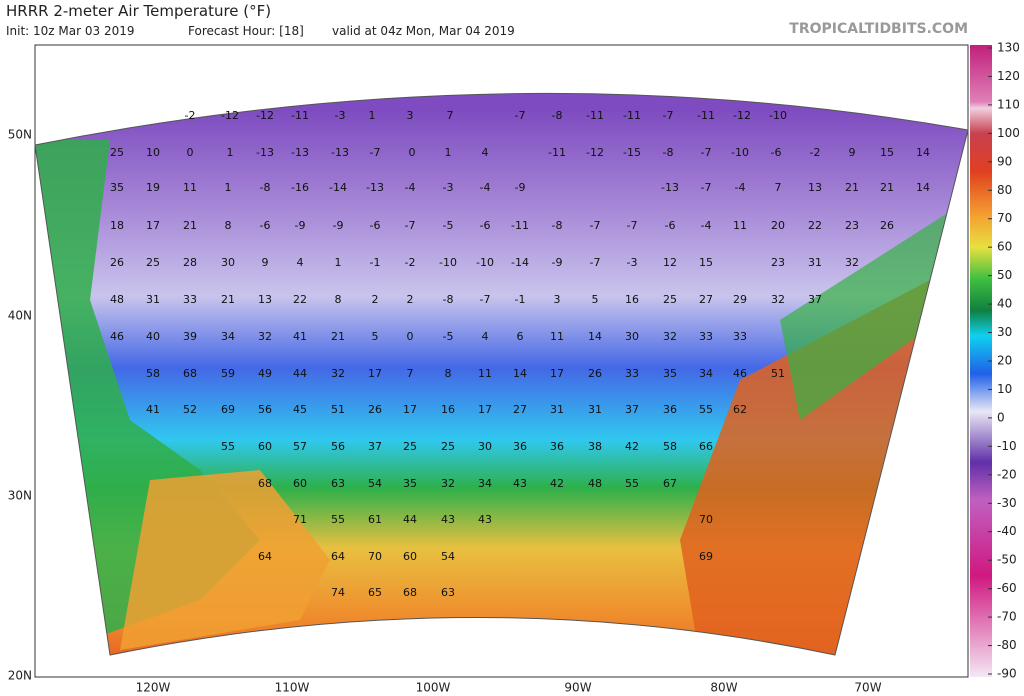 This screenshot has width=1024, height=696. I want to click on station-value: 54, so click(448, 556).